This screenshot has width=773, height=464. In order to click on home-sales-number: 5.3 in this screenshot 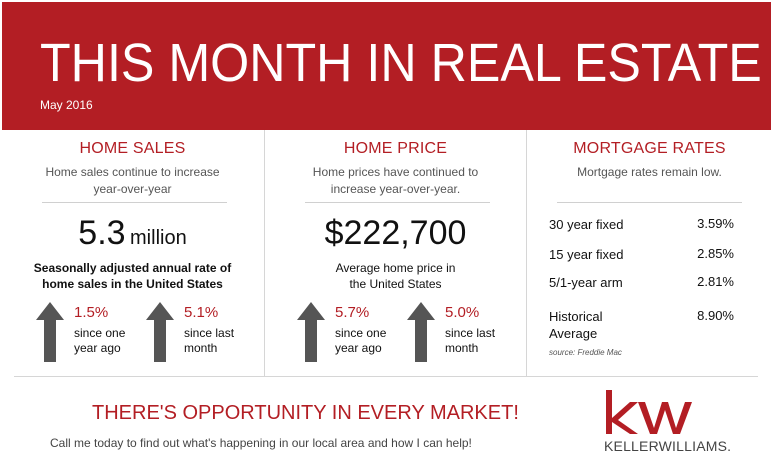, I will do `click(102, 233)`.